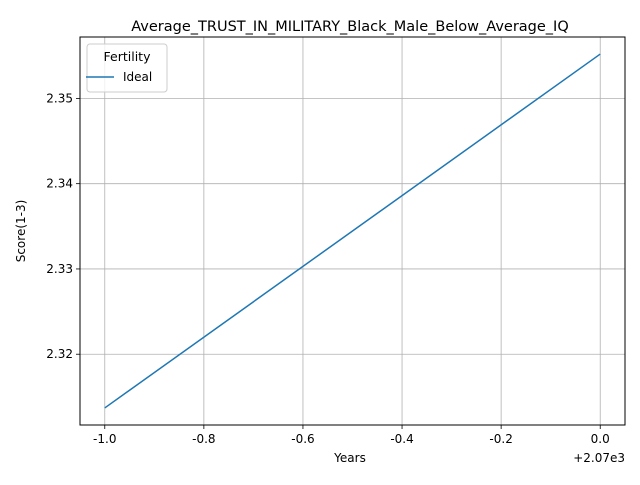  Describe the element at coordinates (59, 354) in the screenshot. I see `y-tick-label: 2.32` at that location.